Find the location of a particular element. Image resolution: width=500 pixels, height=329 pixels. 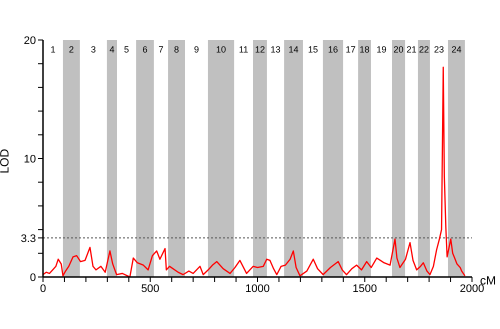

band-label: 16 is located at coordinates (333, 49).